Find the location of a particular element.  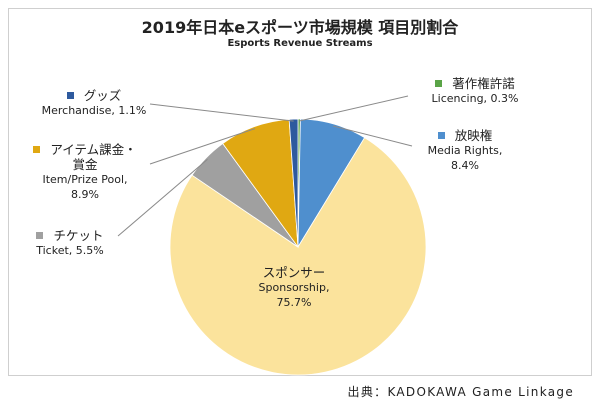

ticket-label-ja: チケット is located at coordinates (78, 235).